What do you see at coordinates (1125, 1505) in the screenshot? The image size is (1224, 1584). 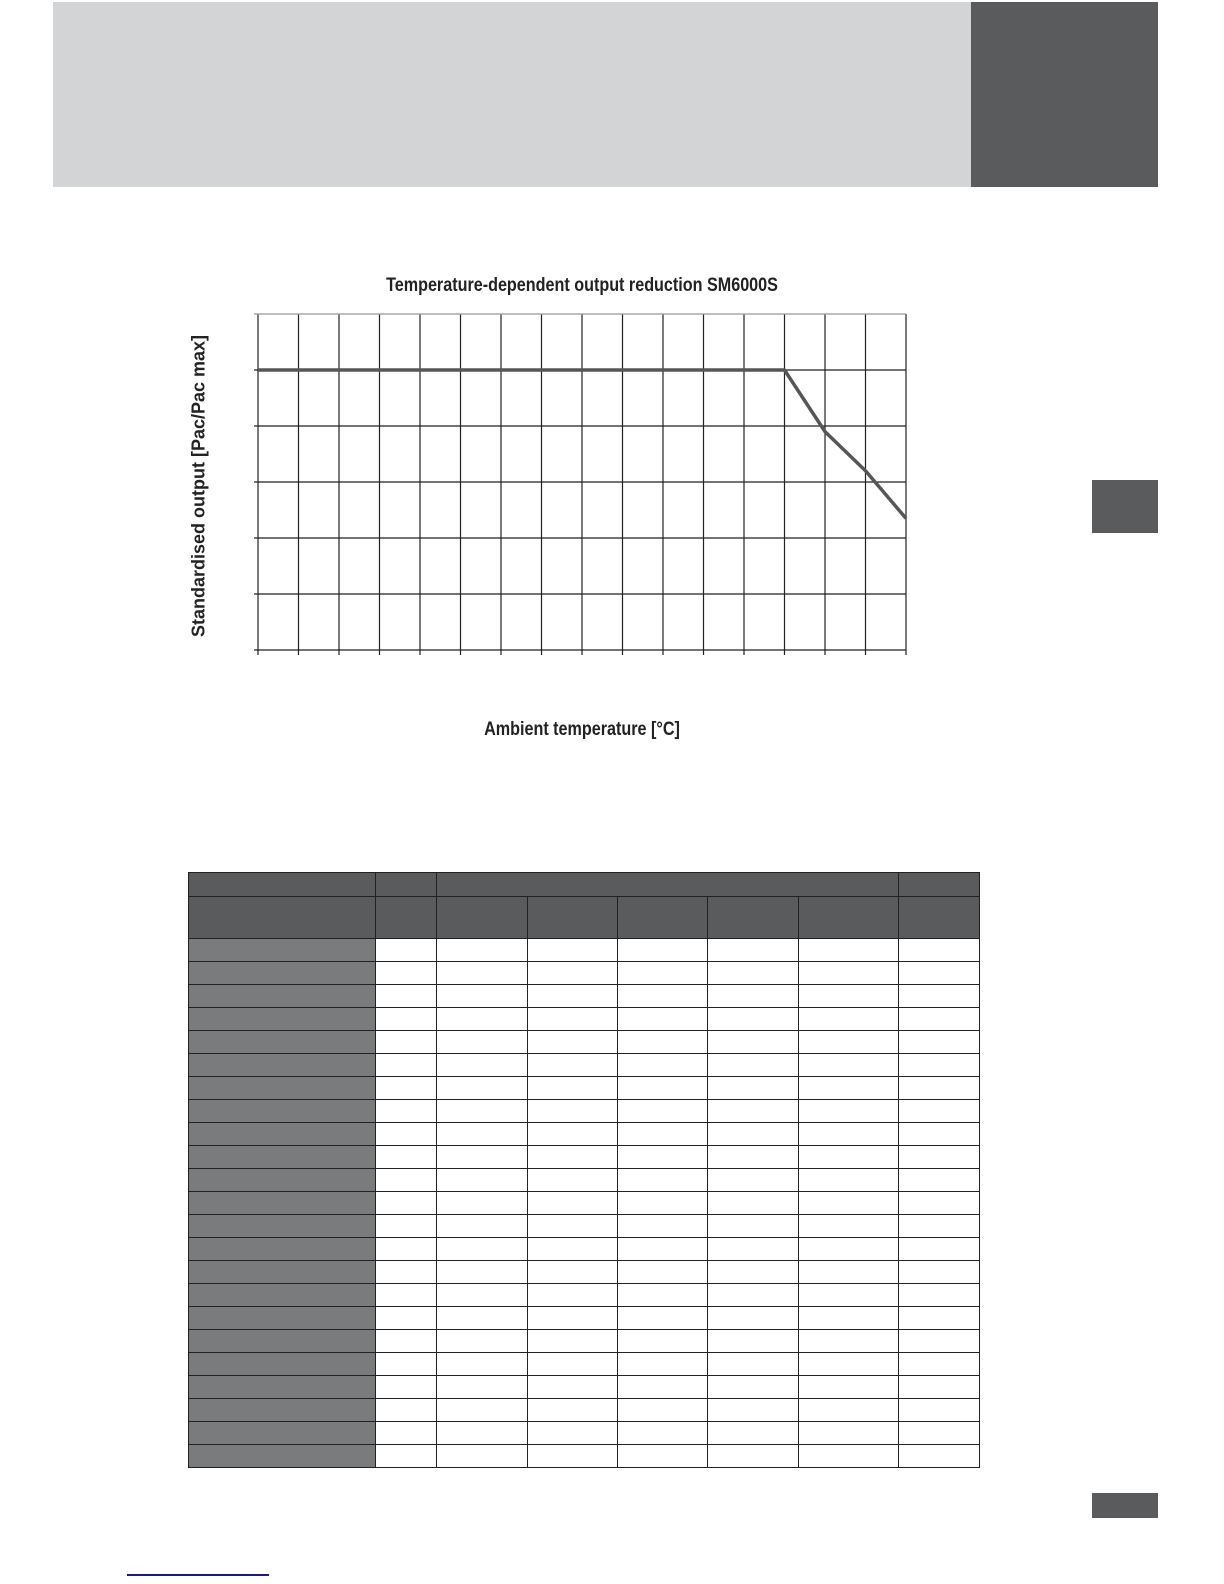 I see `page-number-tab` at bounding box center [1125, 1505].